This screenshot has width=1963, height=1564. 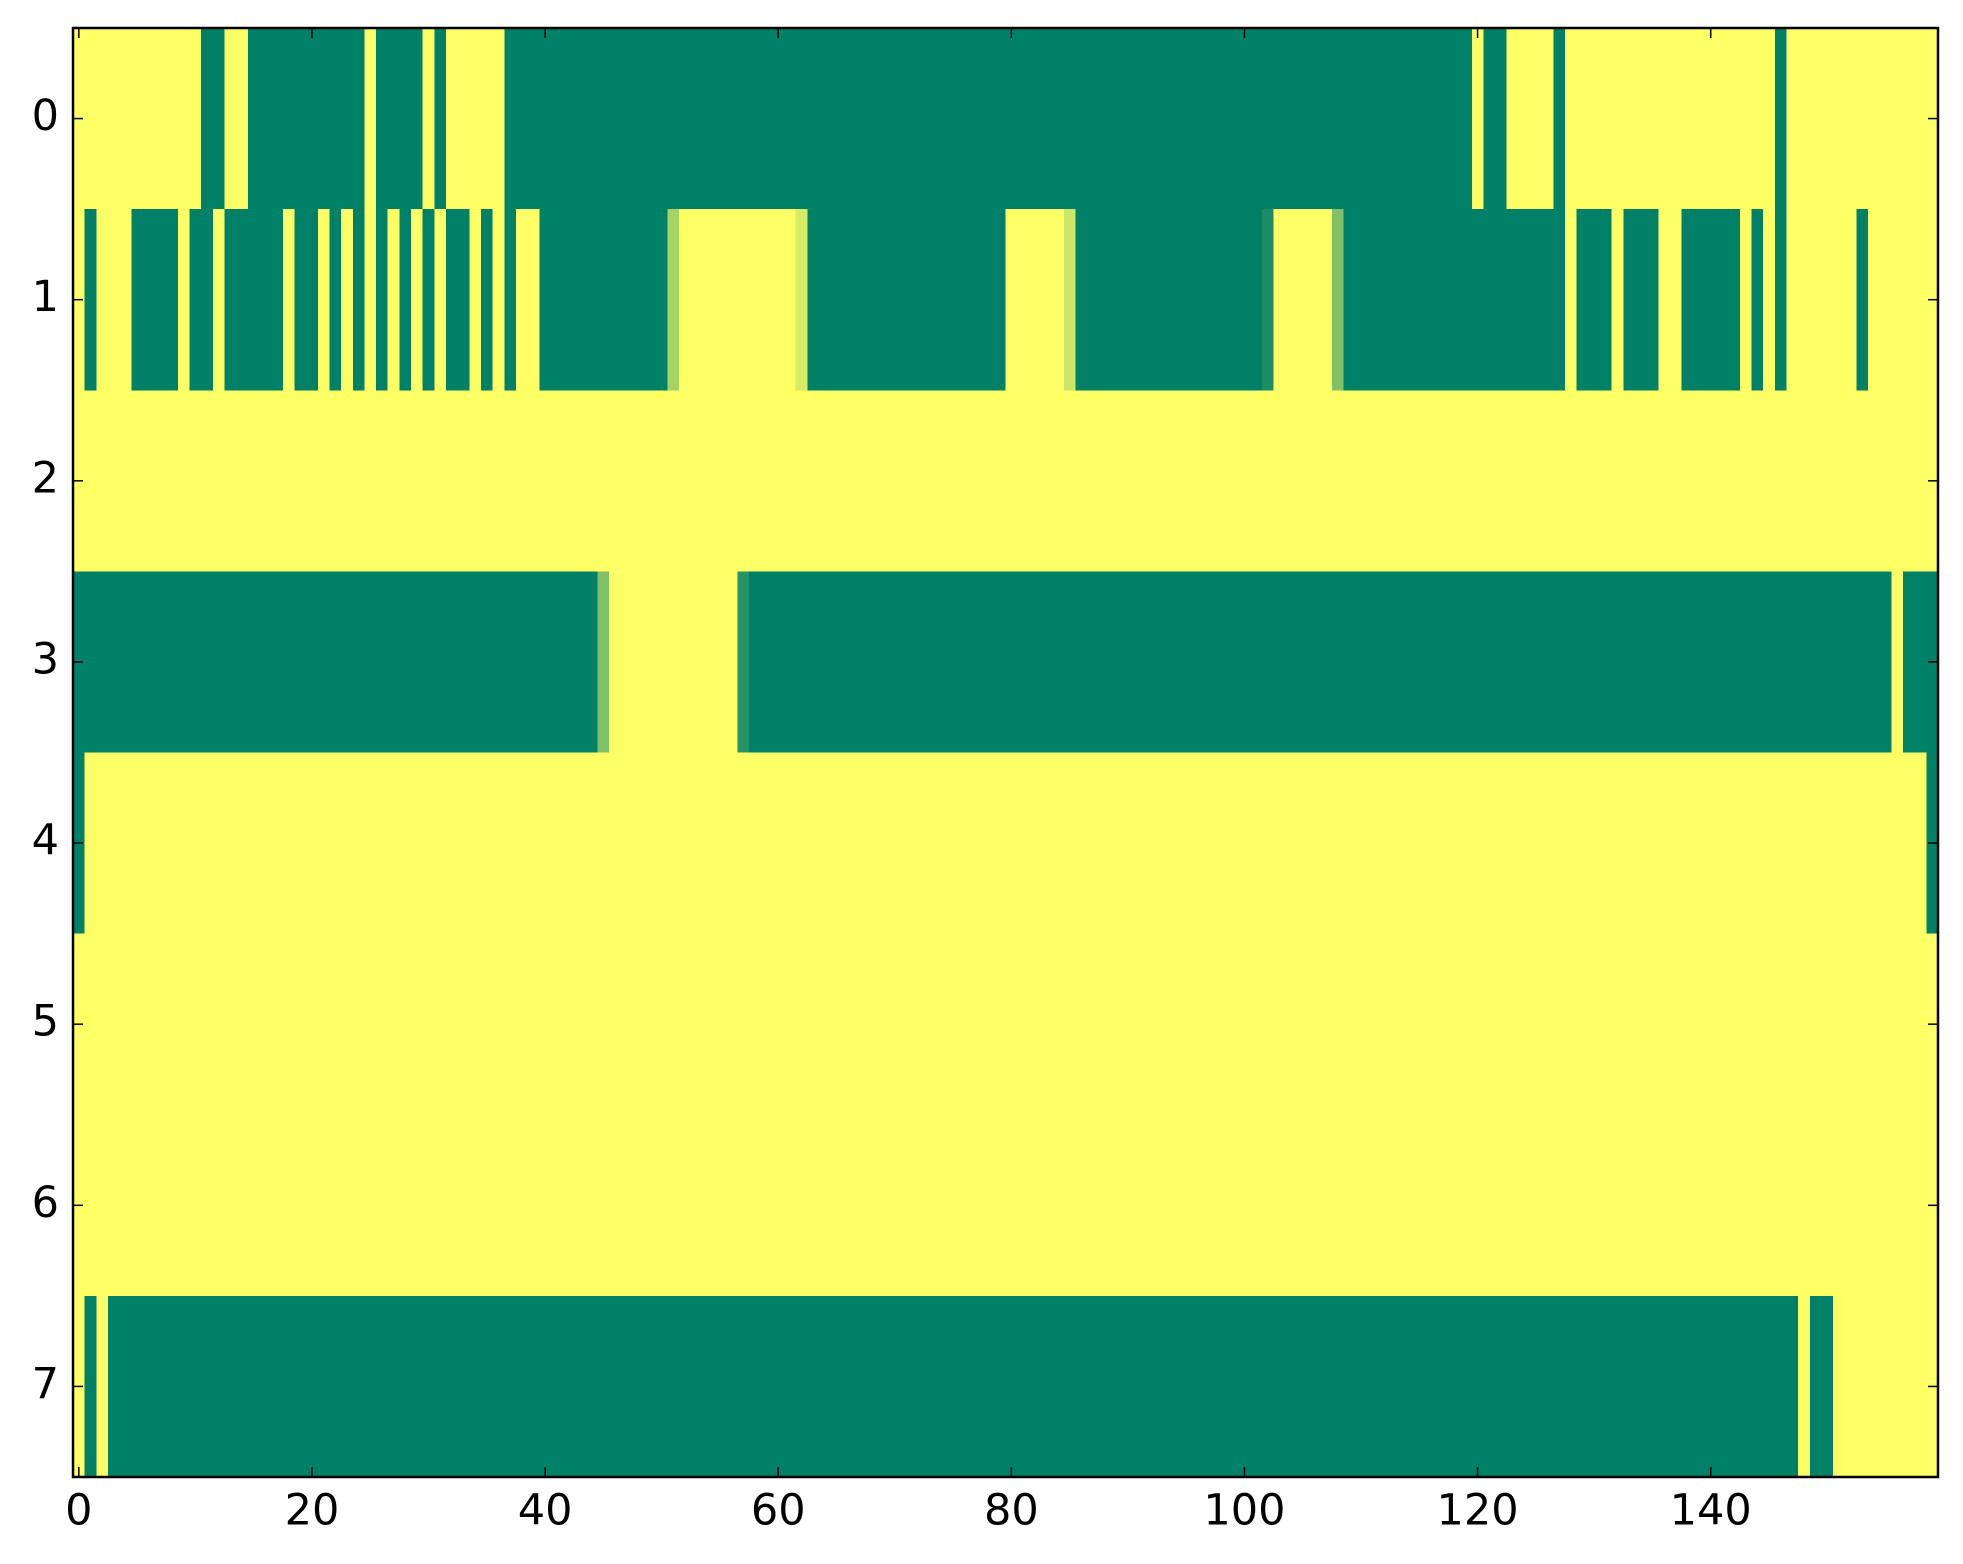 I want to click on y-tick-label: 1, so click(x=45, y=297).